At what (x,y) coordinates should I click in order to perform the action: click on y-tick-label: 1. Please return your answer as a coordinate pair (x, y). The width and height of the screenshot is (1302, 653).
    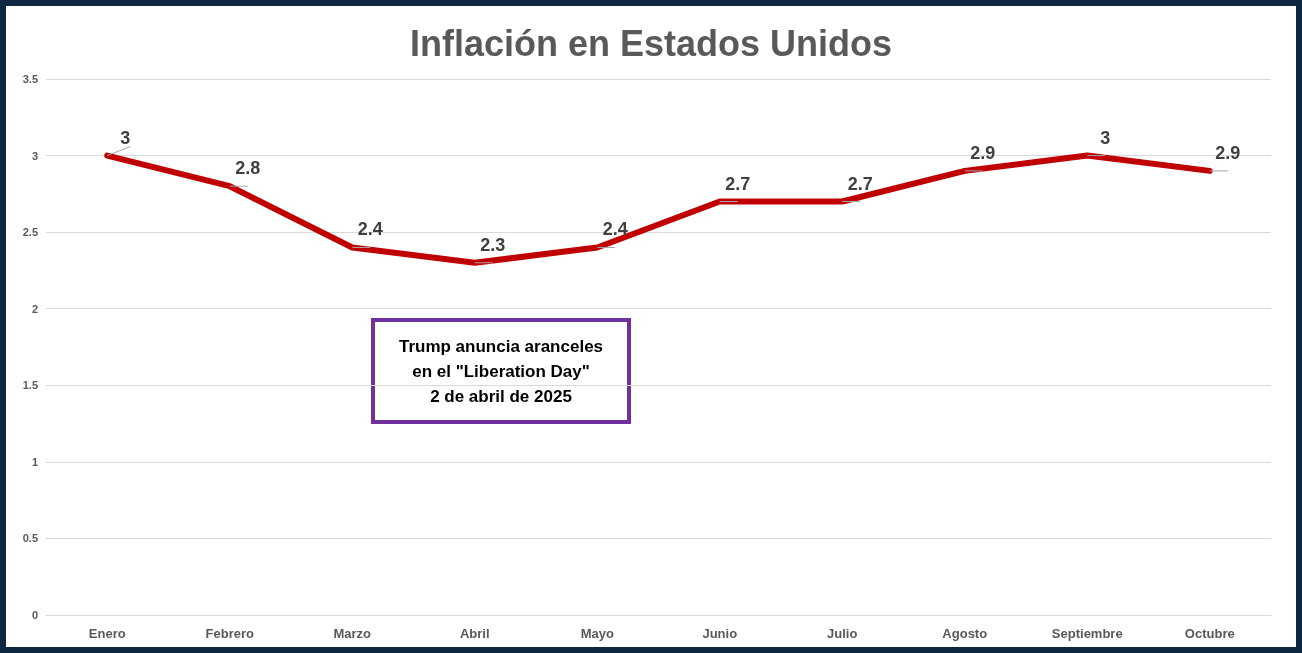
    Looking at the image, I should click on (34, 461).